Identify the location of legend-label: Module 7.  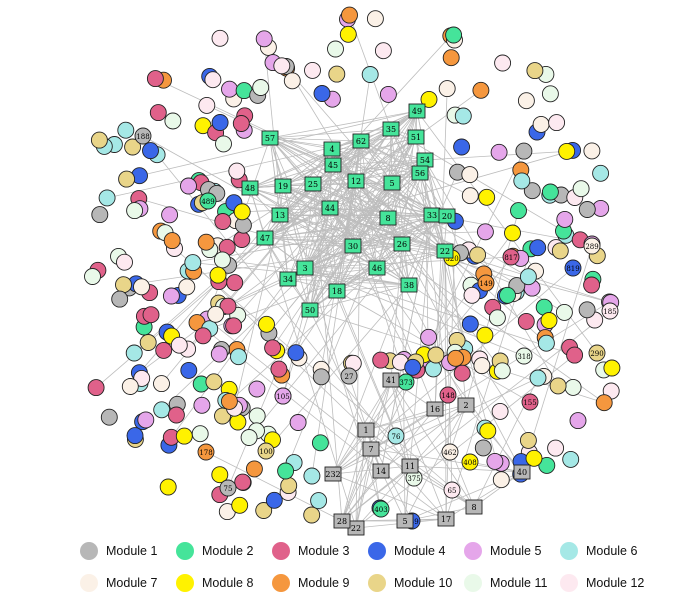
(132, 583).